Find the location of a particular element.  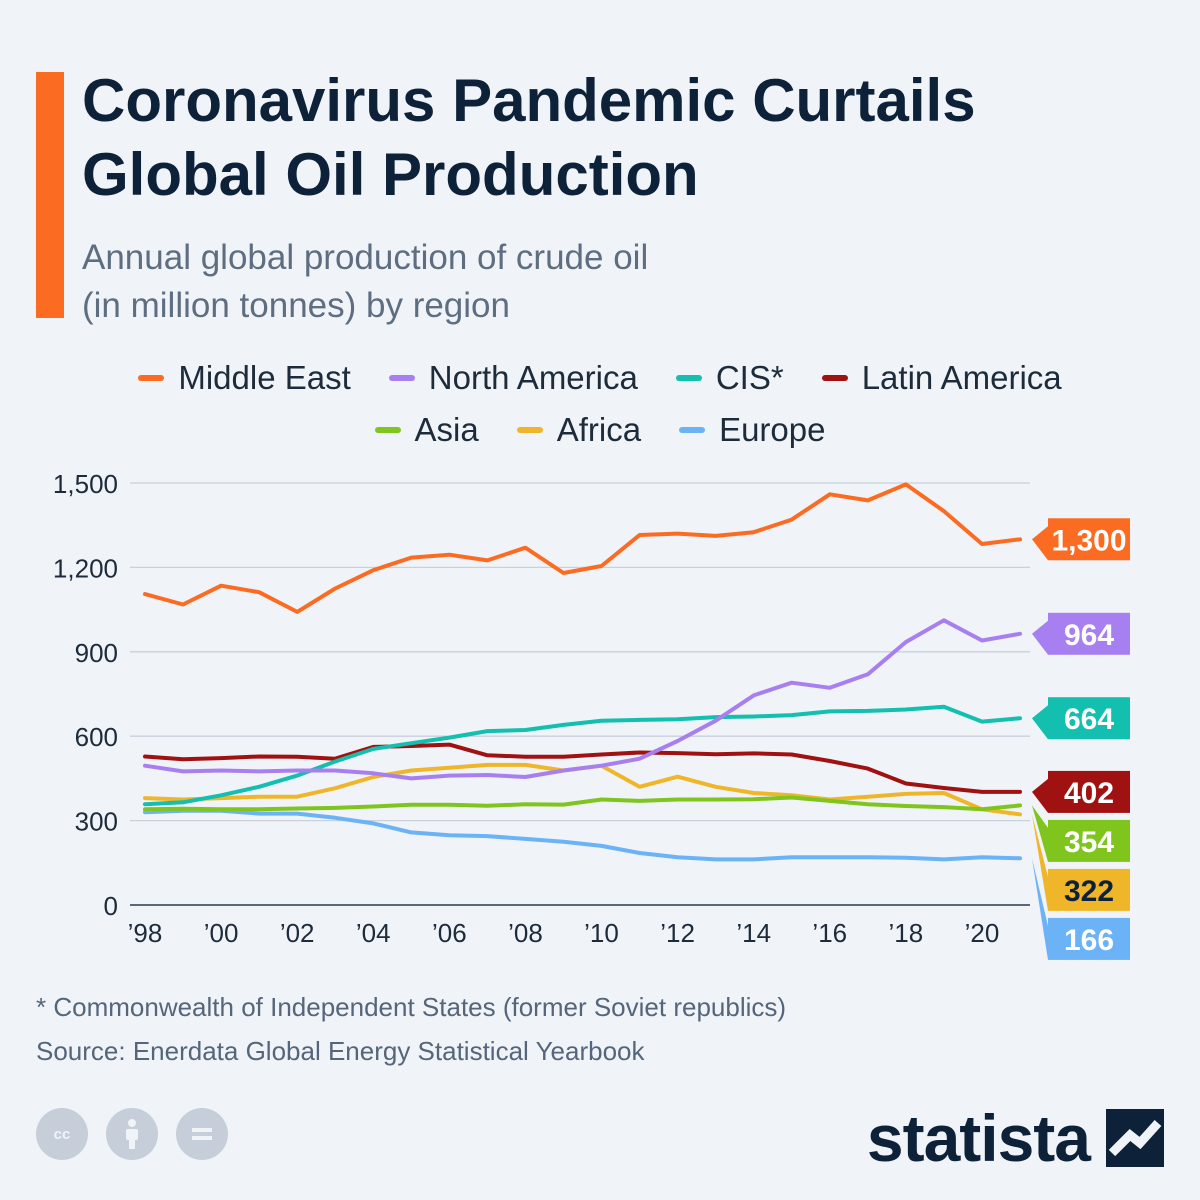

legend-label: Asia is located at coordinates (446, 429).